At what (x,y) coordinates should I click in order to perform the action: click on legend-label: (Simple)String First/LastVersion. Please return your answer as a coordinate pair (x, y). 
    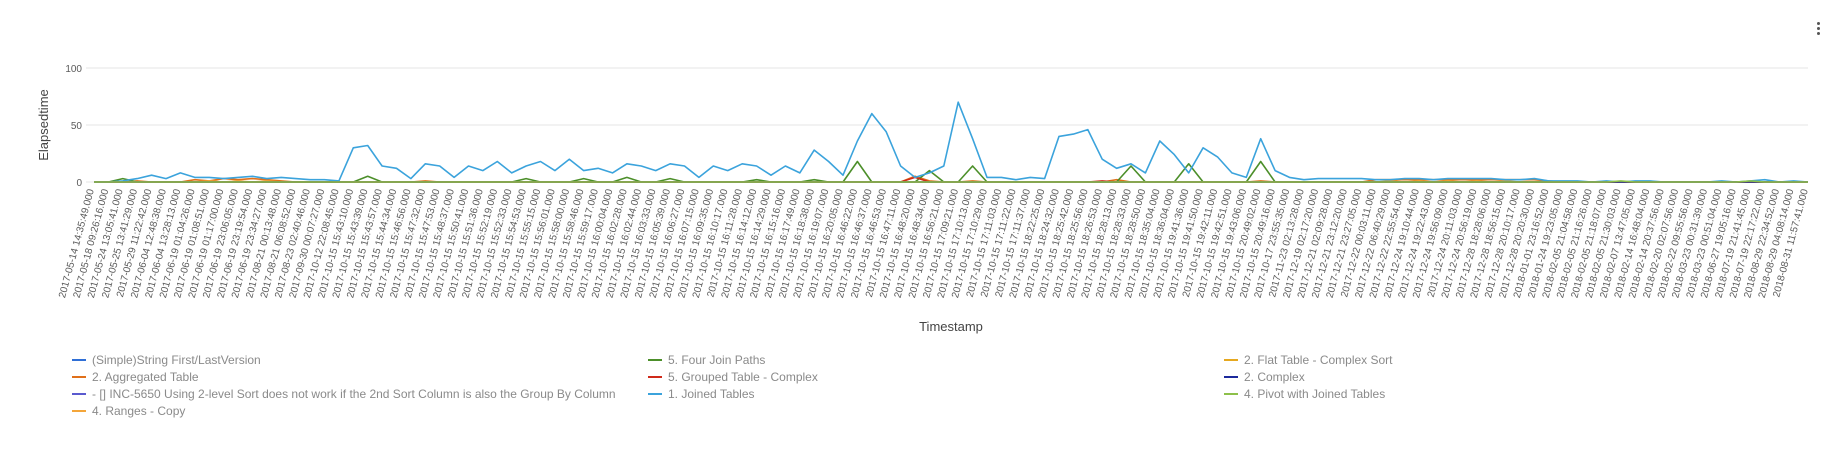
    Looking at the image, I should click on (176, 359).